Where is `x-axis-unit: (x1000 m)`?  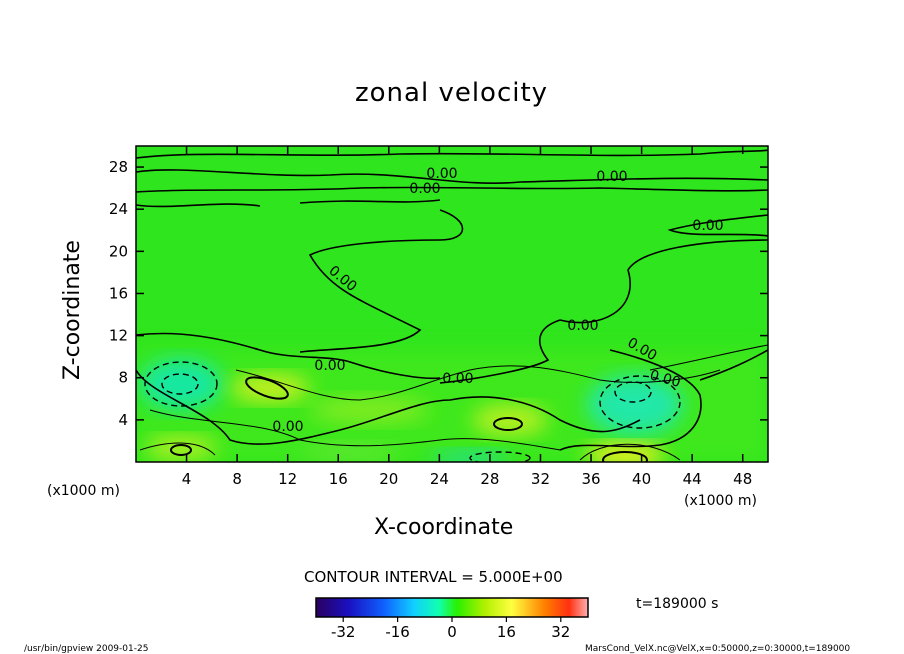 x-axis-unit: (x1000 m) is located at coordinates (720, 501).